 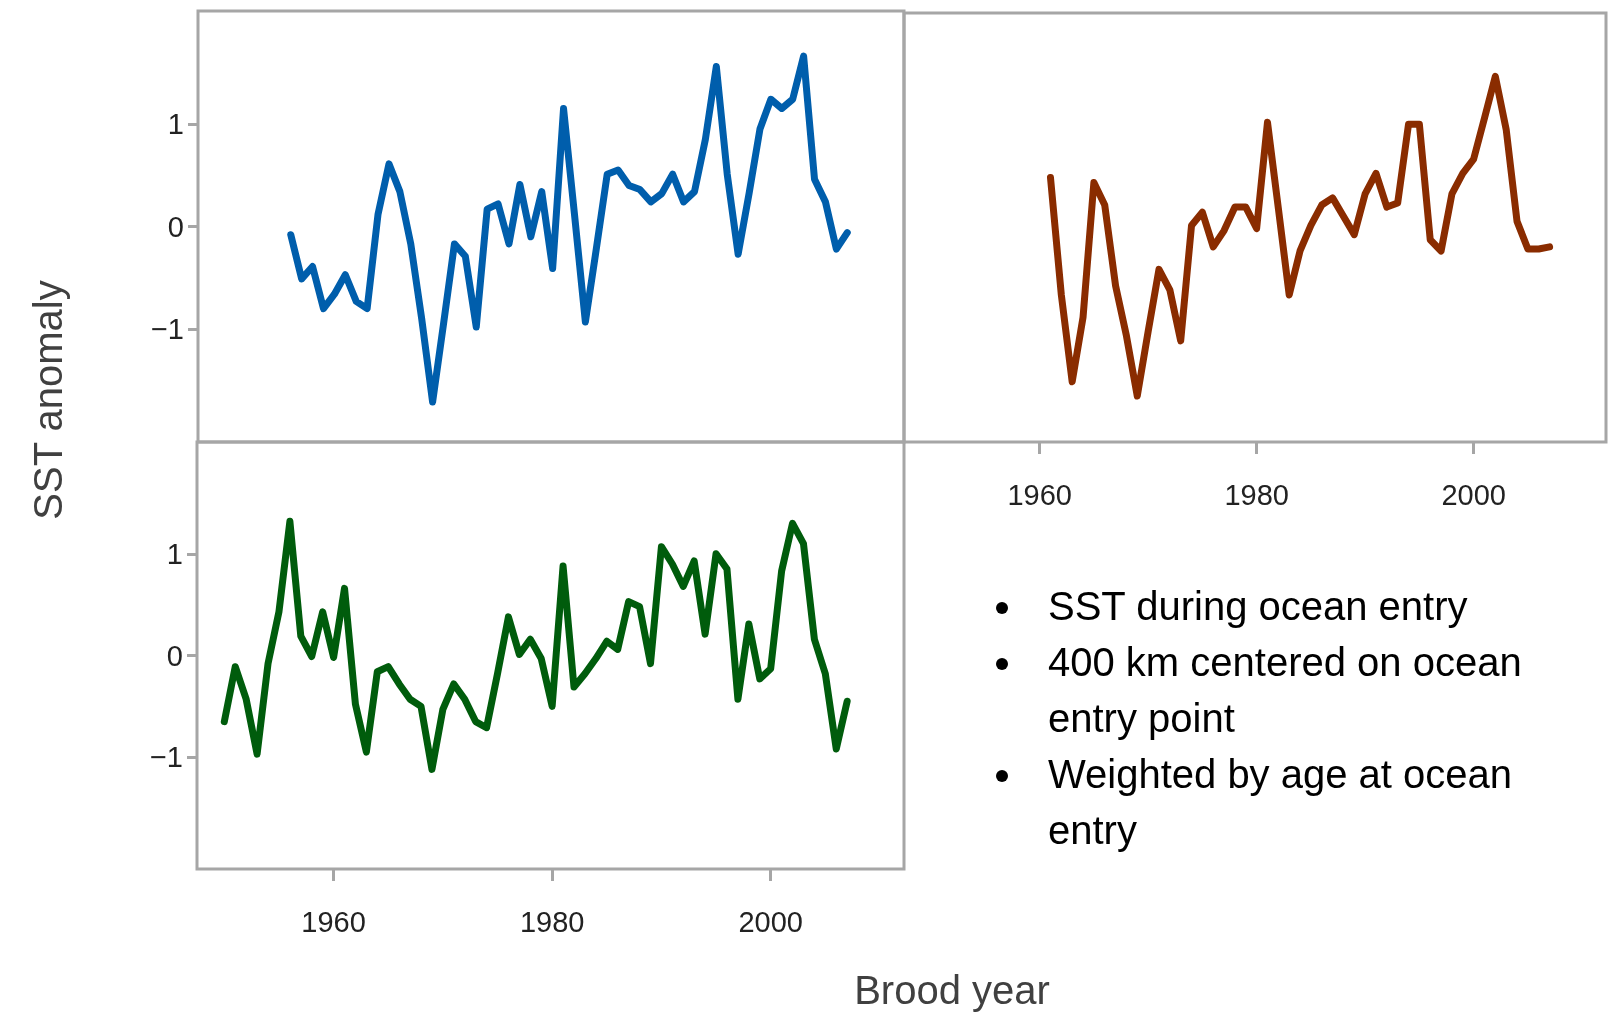 What do you see at coordinates (48, 400) in the screenshot?
I see `y-axis-title: SST anomaly` at bounding box center [48, 400].